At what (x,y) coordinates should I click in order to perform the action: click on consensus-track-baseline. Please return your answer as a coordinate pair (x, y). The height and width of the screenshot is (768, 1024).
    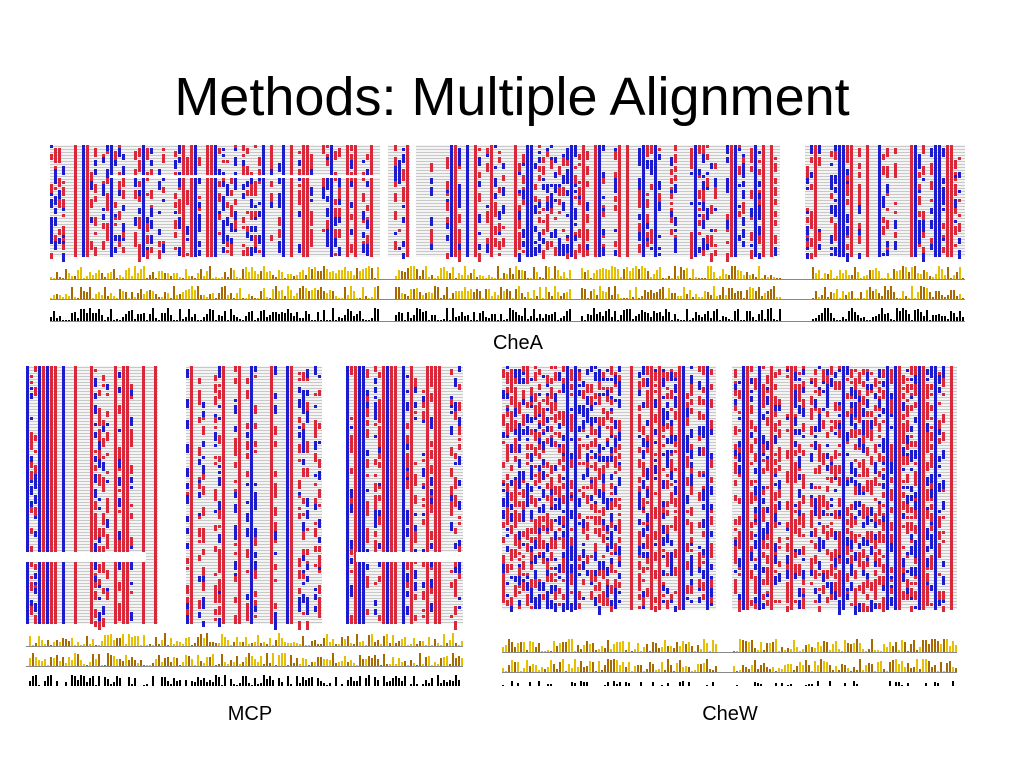
    Looking at the image, I should click on (507, 321).